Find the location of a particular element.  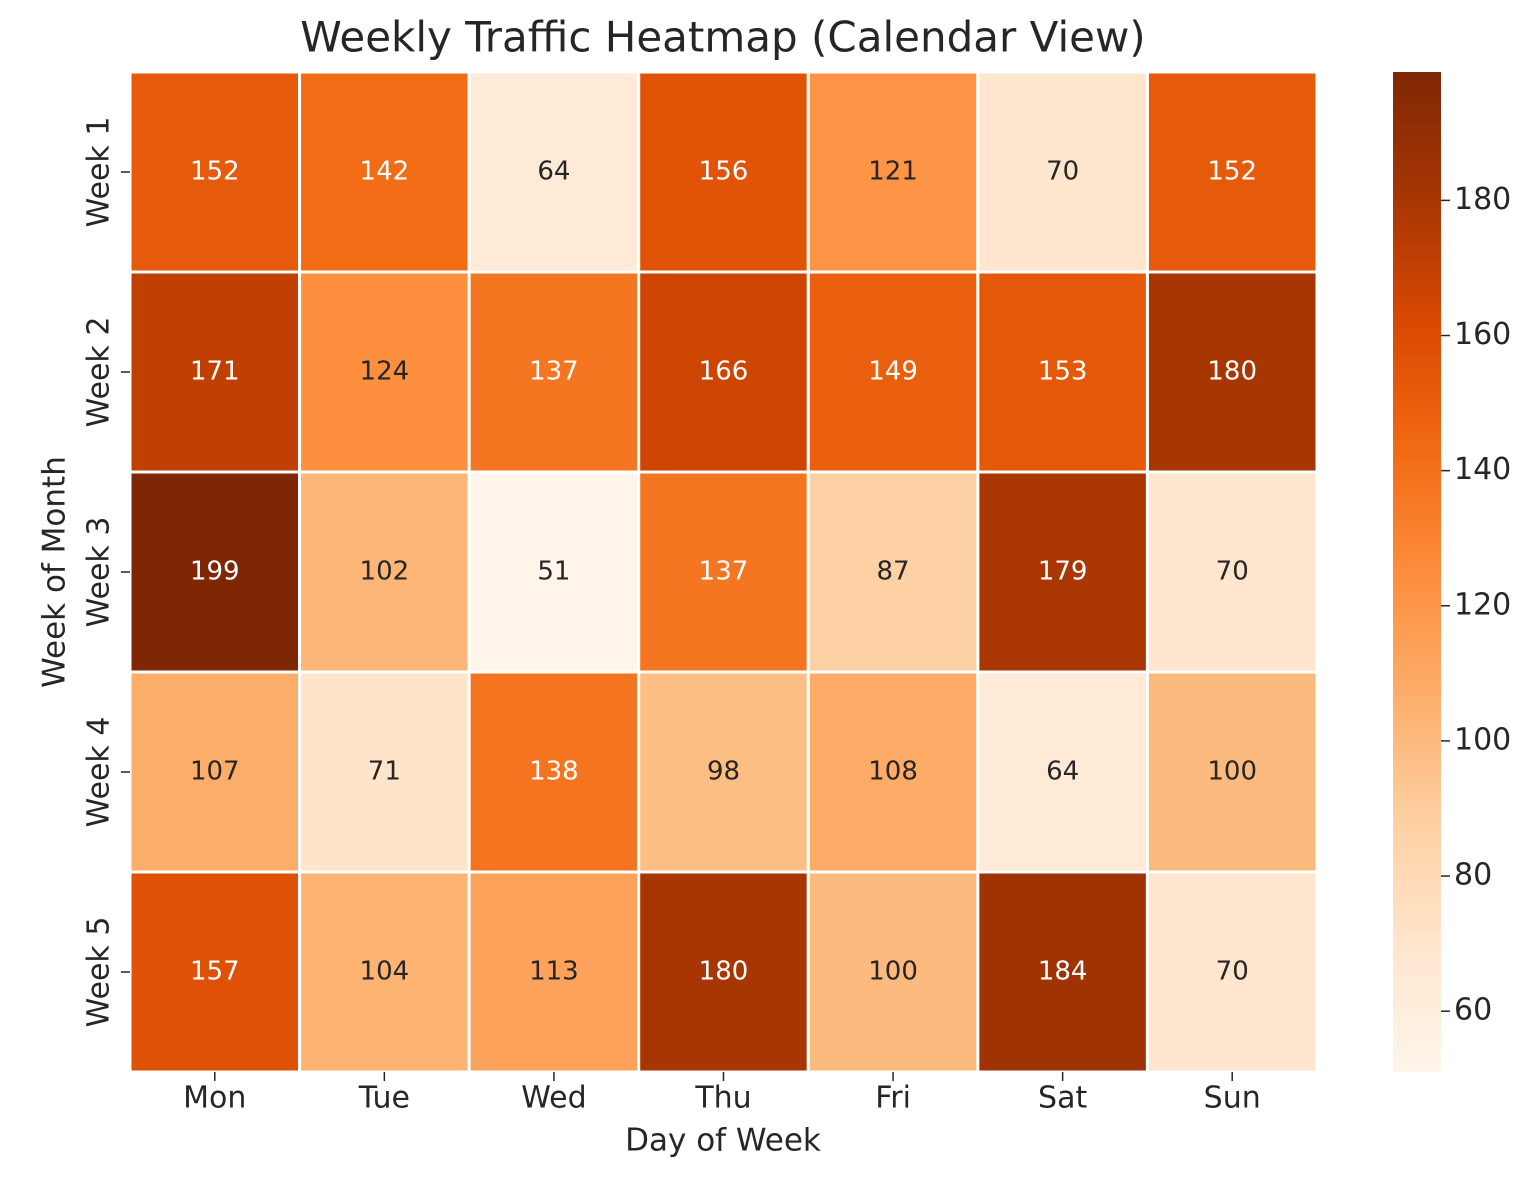

cell-label: 157 is located at coordinates (215, 972).